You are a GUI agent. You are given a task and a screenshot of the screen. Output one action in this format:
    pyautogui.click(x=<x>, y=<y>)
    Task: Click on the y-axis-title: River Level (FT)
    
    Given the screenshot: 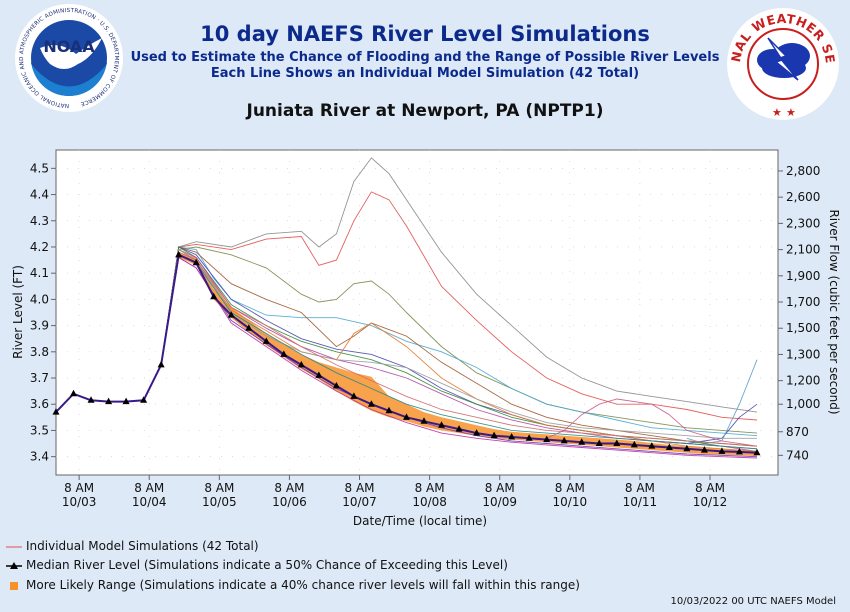 What is the action you would take?
    pyautogui.click(x=18, y=312)
    